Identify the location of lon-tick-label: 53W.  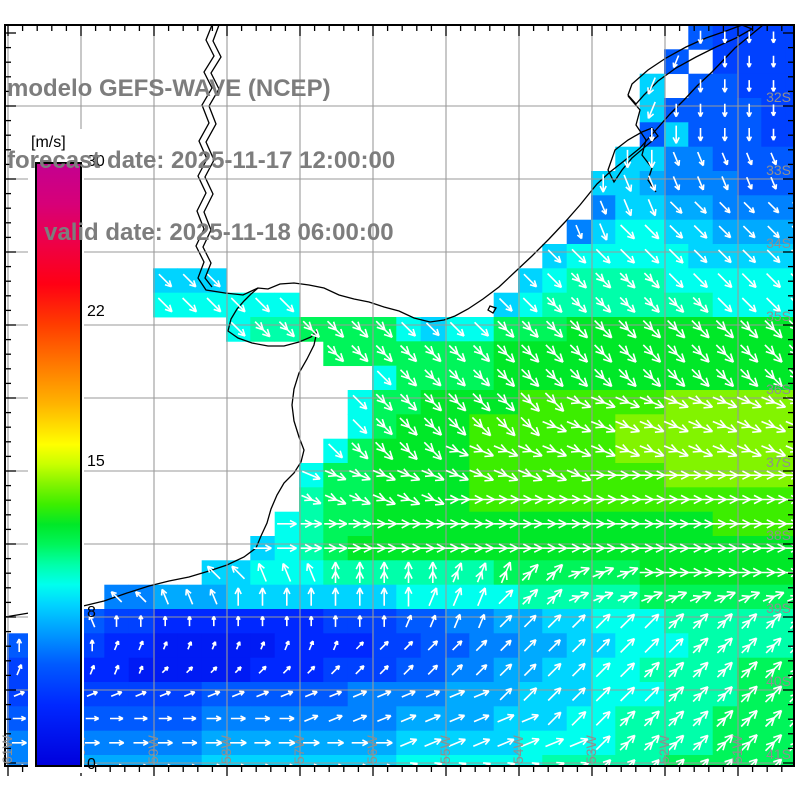
(591, 749).